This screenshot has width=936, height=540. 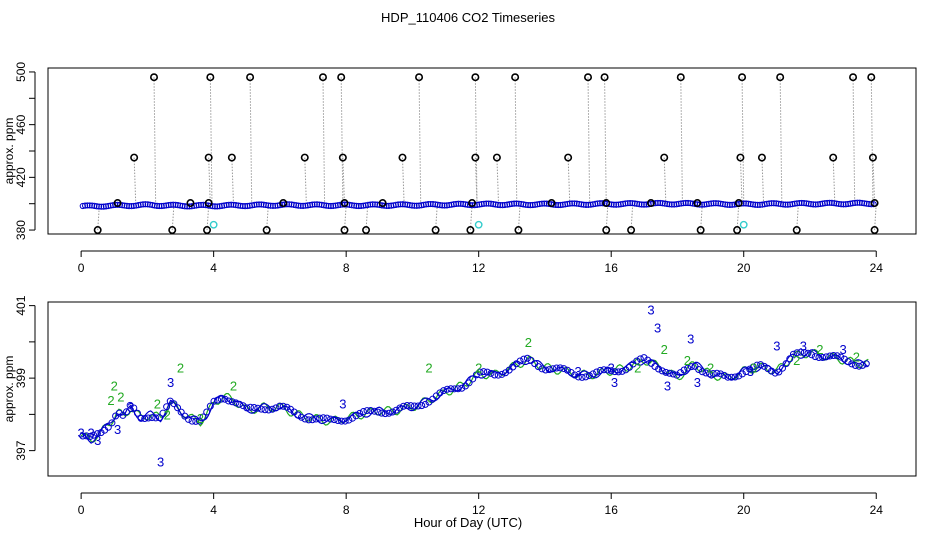 What do you see at coordinates (468, 522) in the screenshot?
I see `x-axis-label: Hour of Day (UTC)` at bounding box center [468, 522].